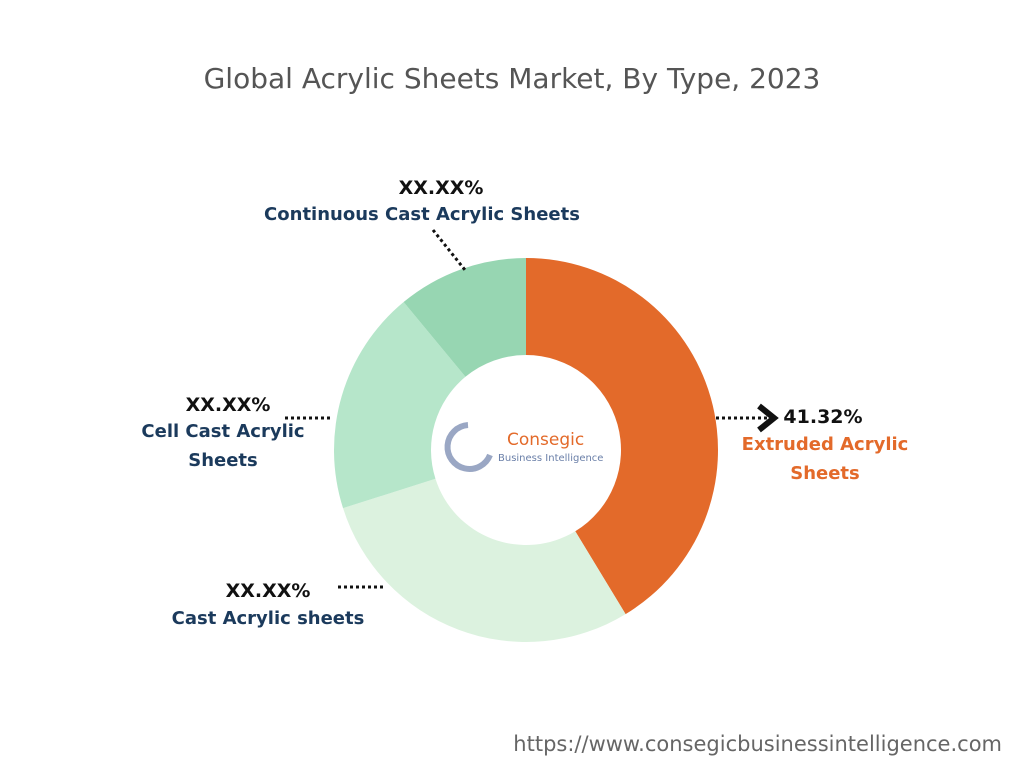 The height and width of the screenshot is (768, 1024). I want to click on category-label: Cell Cast Acrylic Sheets, so click(223, 446).